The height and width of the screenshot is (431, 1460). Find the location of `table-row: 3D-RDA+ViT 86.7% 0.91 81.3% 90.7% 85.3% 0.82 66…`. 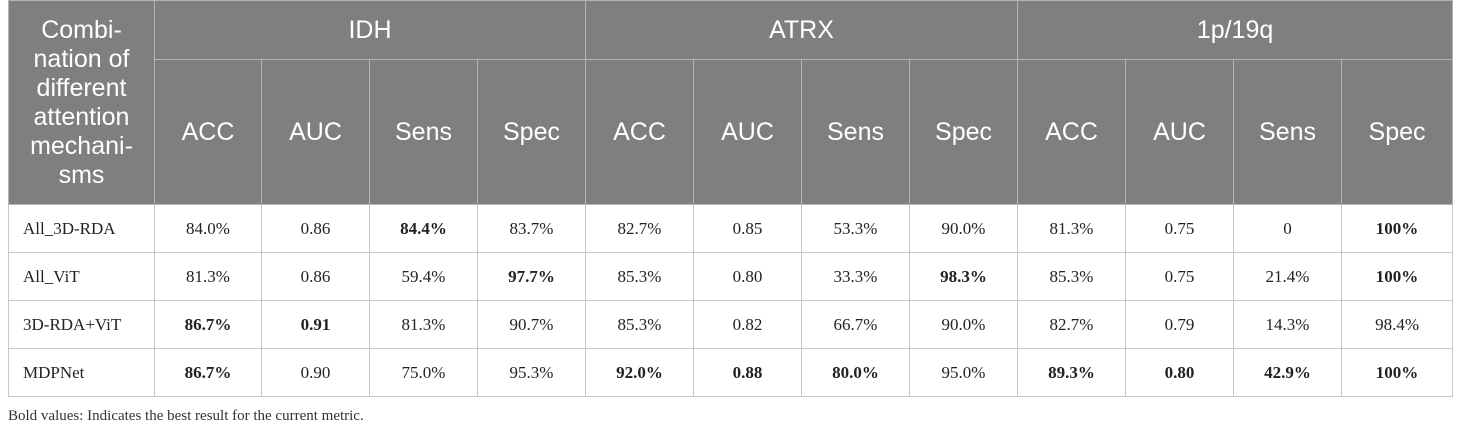

table-row: 3D-RDA+ViT 86.7% 0.91 81.3% 90.7% 85.3% 0.82 66… is located at coordinates (731, 324).